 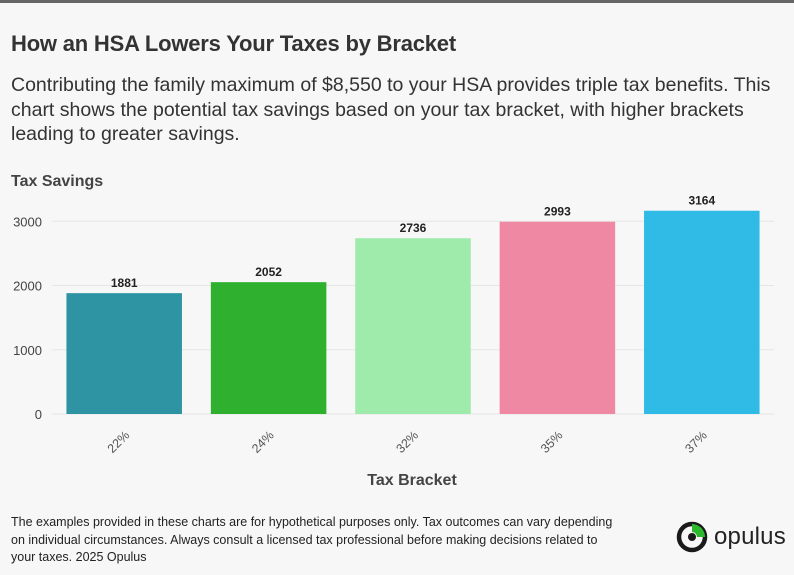 What do you see at coordinates (408, 442) in the screenshot?
I see `x-tick-label: 32%` at bounding box center [408, 442].